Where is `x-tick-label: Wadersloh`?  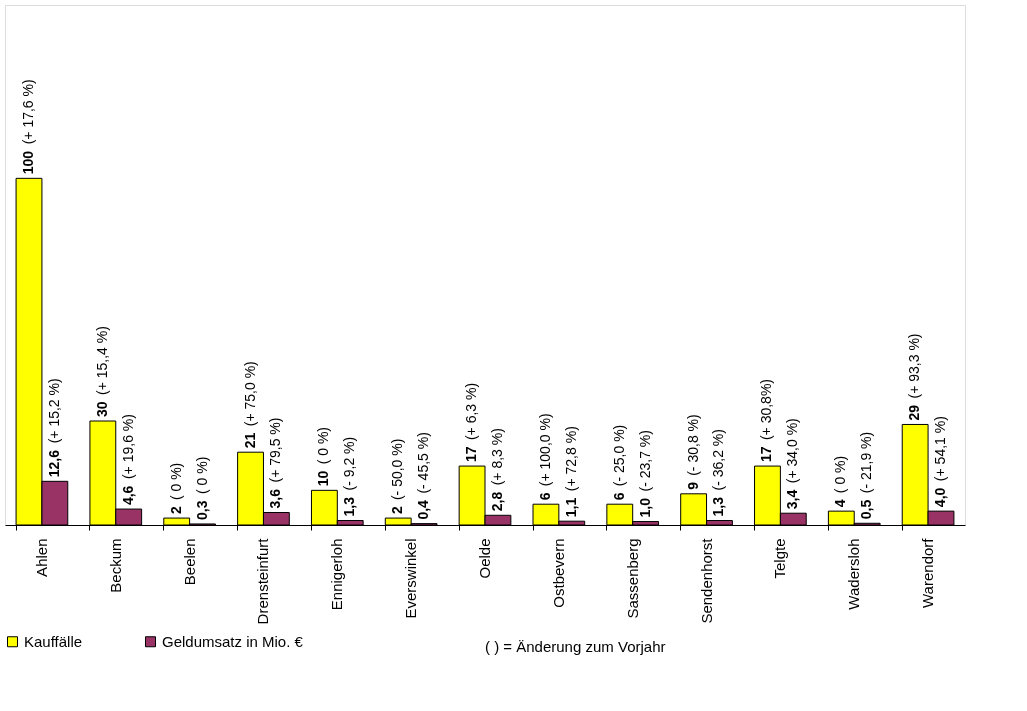 x-tick-label: Wadersloh is located at coordinates (854, 574).